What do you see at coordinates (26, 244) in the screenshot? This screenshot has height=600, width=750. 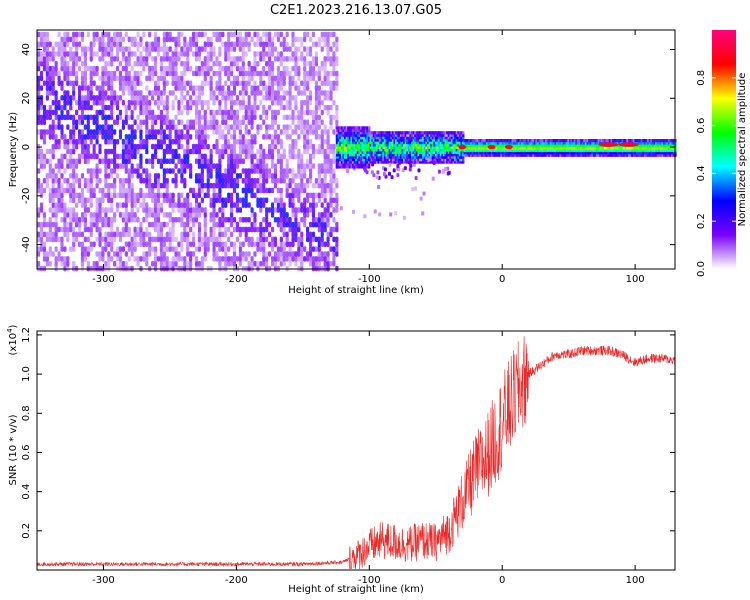 I see `y-tick-label: -40` at bounding box center [26, 244].